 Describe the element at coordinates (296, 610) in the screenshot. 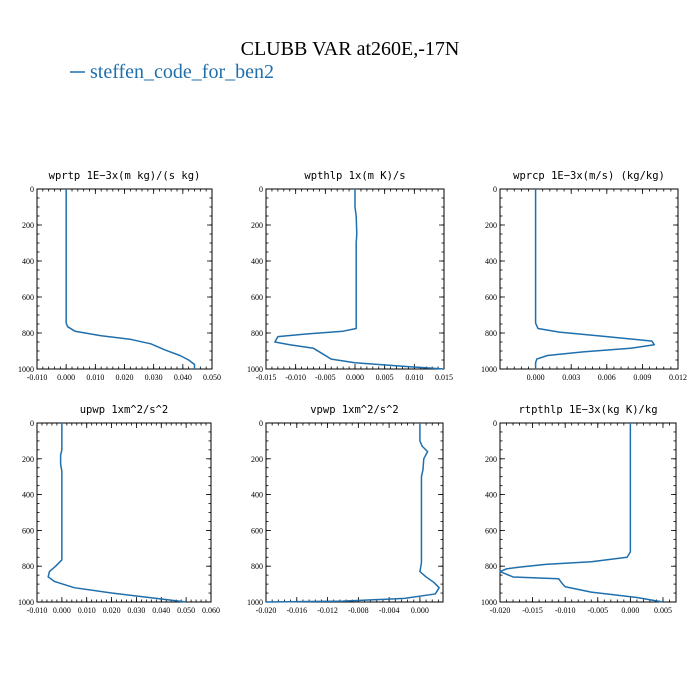

I see `x-tick-label: -0.016` at that location.